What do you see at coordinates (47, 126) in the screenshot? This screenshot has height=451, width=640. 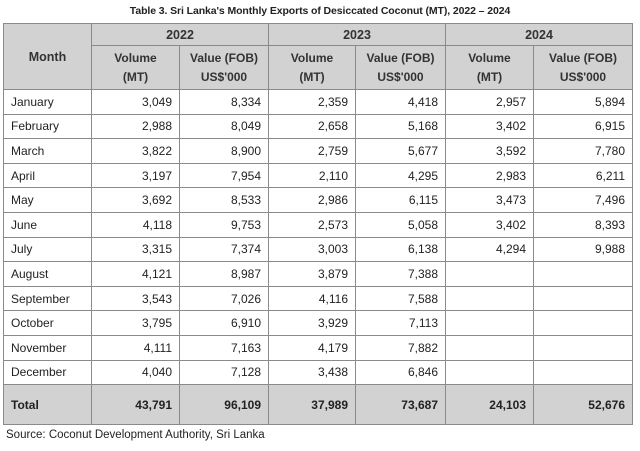 I see `month-cell: February` at bounding box center [47, 126].